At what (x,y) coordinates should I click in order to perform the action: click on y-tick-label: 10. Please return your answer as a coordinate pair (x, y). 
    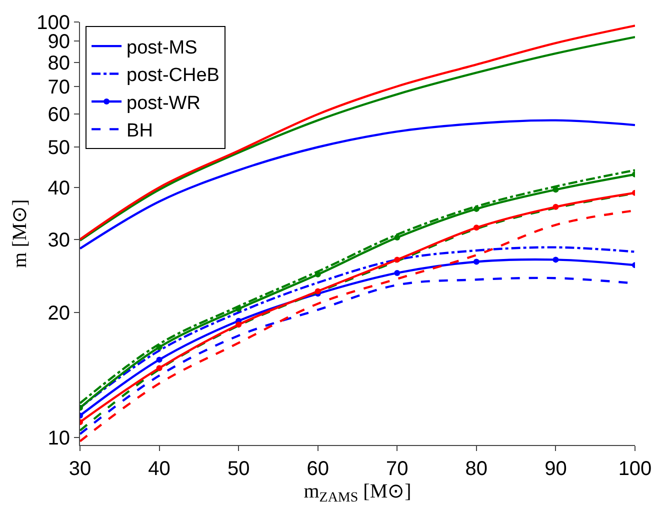
    Looking at the image, I should click on (59, 439).